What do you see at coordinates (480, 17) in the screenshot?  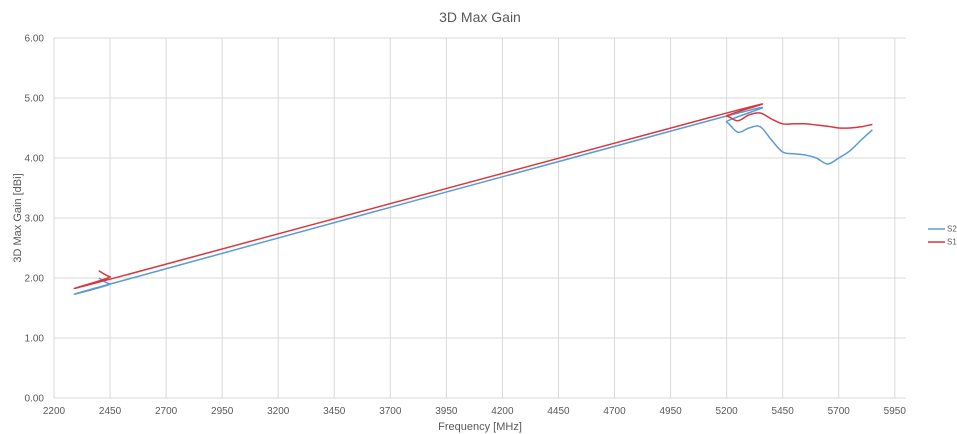 I see `chart-title: 3D Max Gain` at bounding box center [480, 17].